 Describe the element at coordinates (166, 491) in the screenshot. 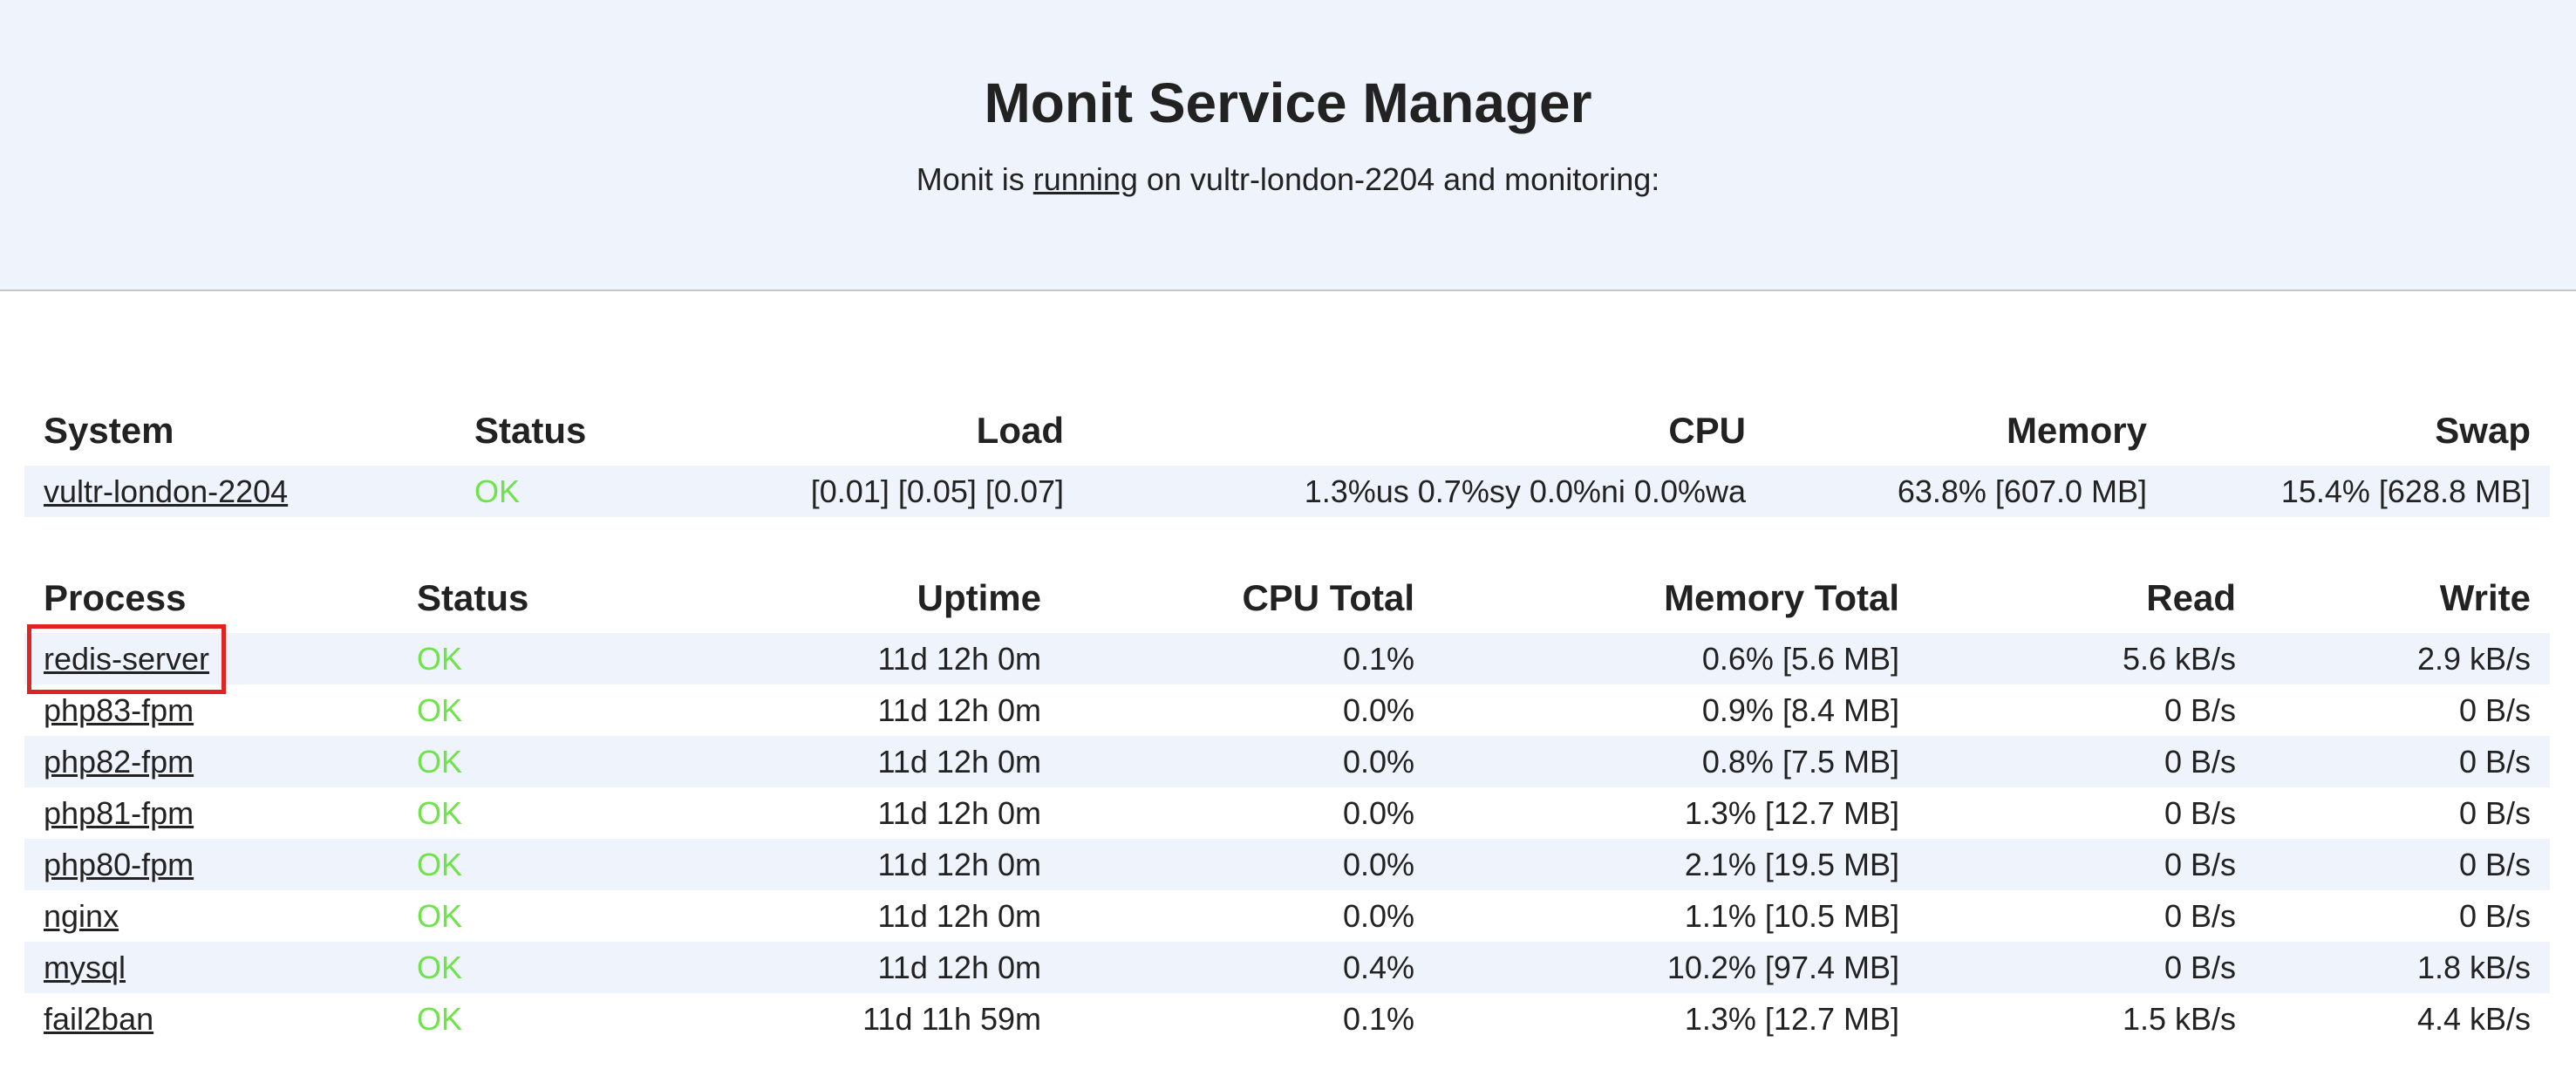

I see `system-name-link: vultr-london-2204` at that location.